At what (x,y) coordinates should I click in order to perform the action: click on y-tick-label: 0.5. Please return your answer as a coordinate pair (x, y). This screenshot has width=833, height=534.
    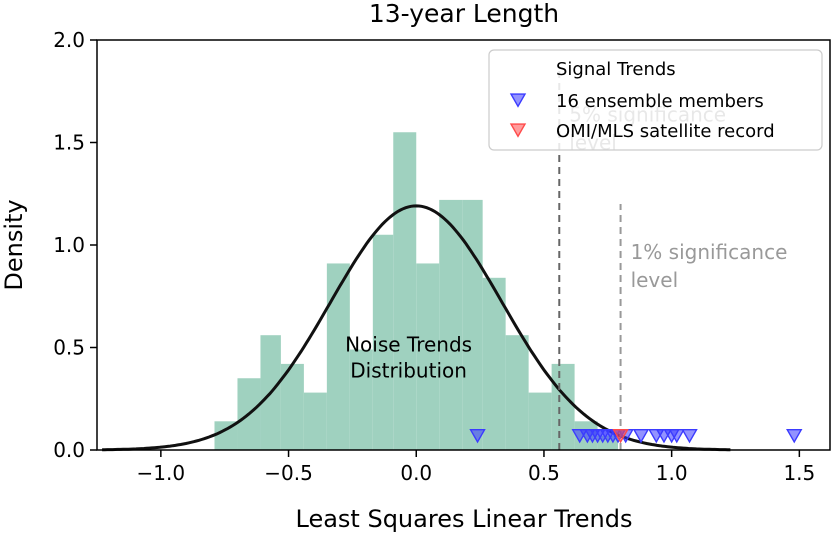
    Looking at the image, I should click on (69, 348).